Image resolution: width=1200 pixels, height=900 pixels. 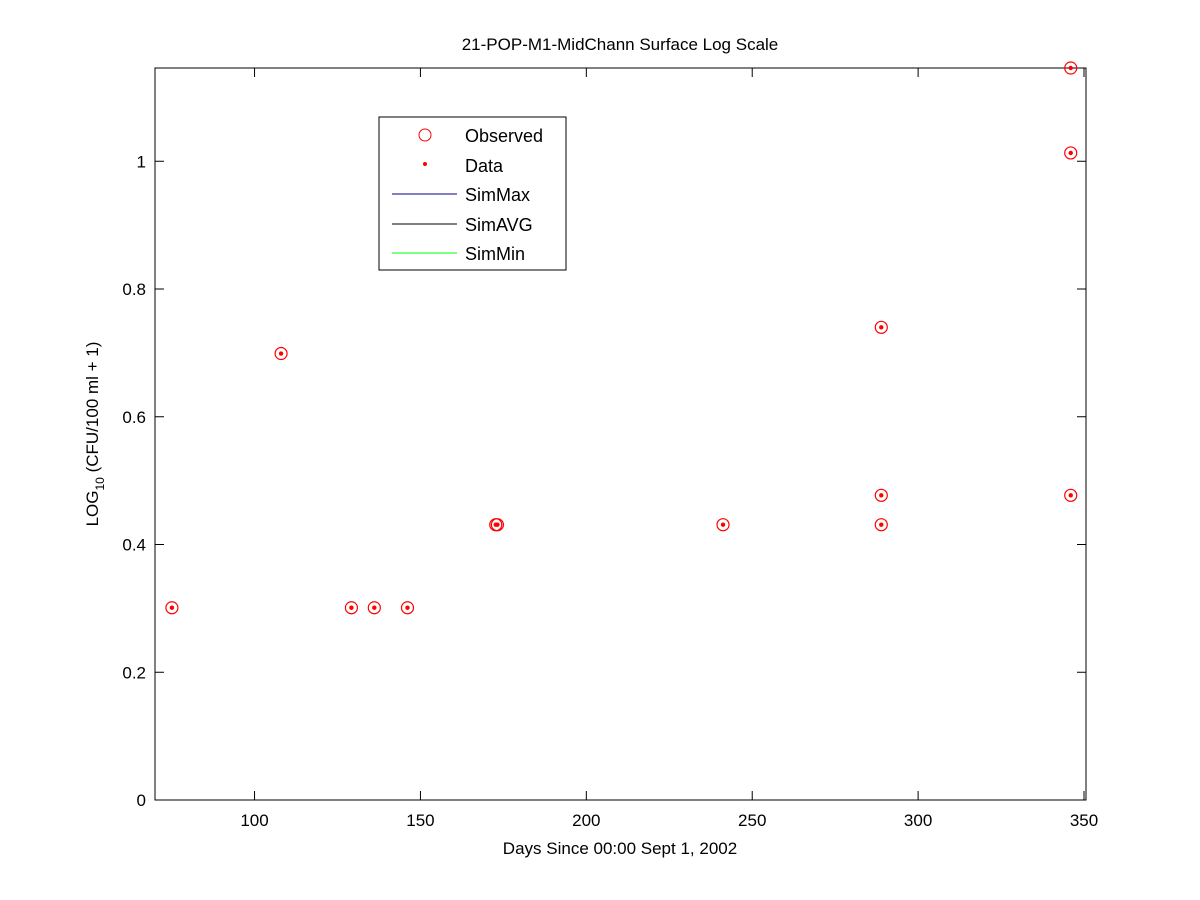 What do you see at coordinates (918, 820) in the screenshot?
I see `x-tick-label: 300` at bounding box center [918, 820].